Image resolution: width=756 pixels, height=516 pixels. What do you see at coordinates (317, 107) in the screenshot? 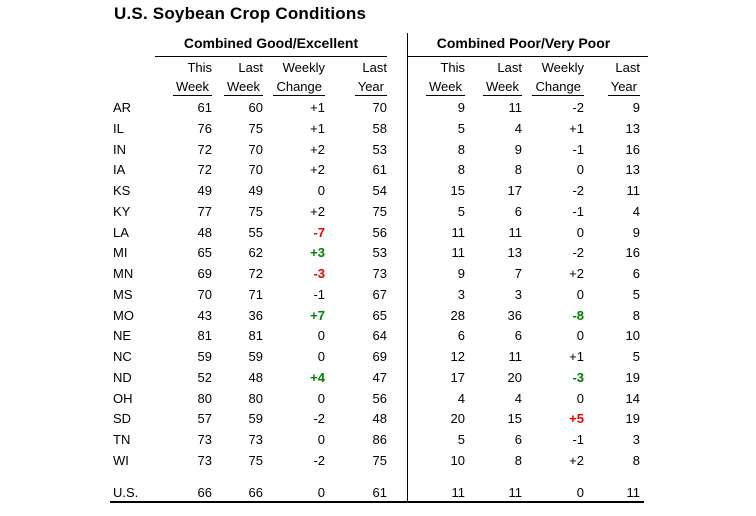
I see `ge-weekly-change: +1` at bounding box center [317, 107].